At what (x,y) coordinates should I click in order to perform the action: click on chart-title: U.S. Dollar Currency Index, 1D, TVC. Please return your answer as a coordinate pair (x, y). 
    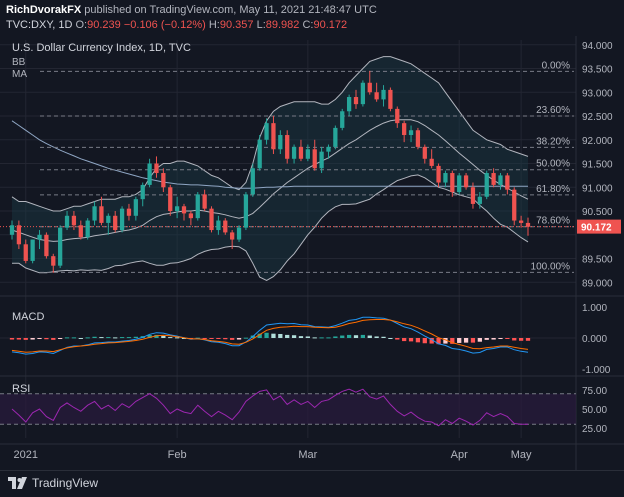
    Looking at the image, I should click on (101, 48).